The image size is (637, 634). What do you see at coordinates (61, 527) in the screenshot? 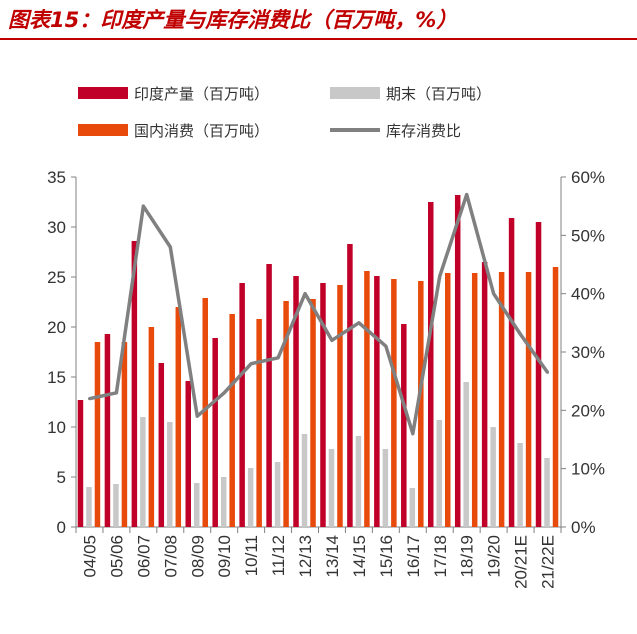
I see `left-tick-label: 0` at bounding box center [61, 527].